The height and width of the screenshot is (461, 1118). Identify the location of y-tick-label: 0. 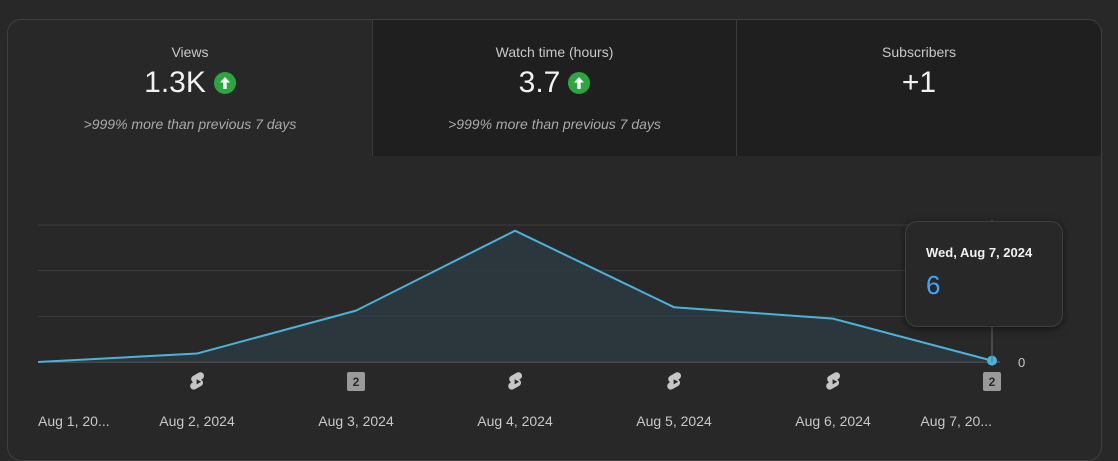
(1021, 362).